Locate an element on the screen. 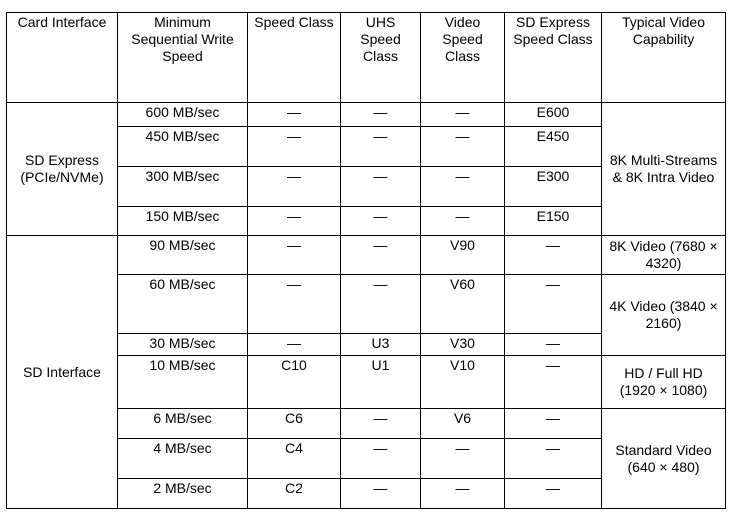 Image resolution: width=730 pixels, height=520 pixels. video-speed-class-cell: V90 is located at coordinates (462, 255).